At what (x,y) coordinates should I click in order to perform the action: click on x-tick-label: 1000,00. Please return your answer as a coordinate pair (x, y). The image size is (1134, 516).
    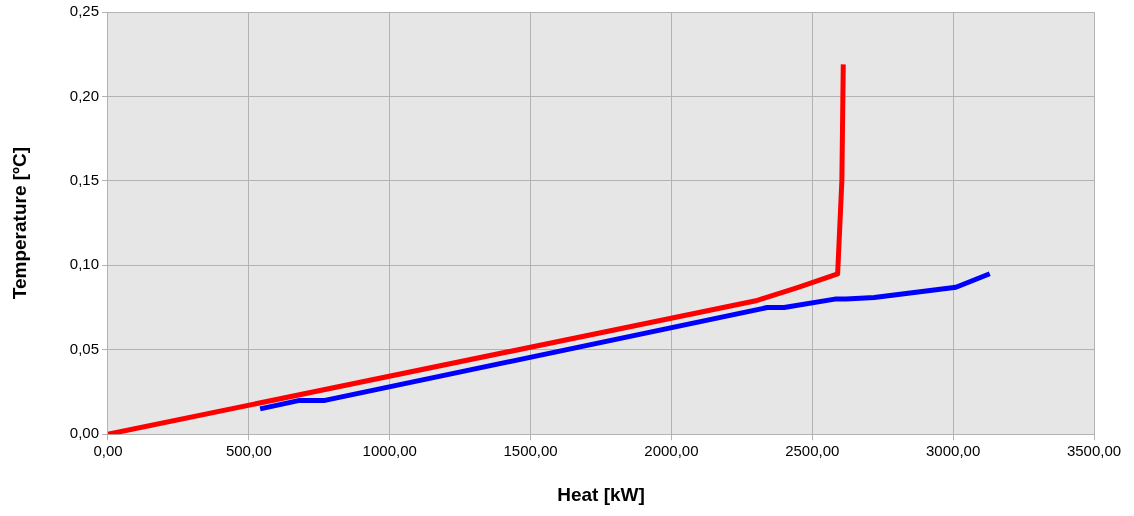
    Looking at the image, I should click on (389, 451).